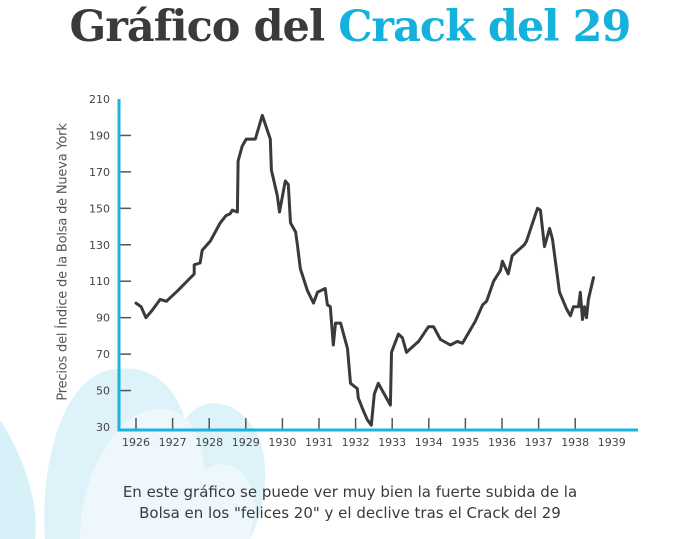  I want to click on x-tick-label: 1934, so click(429, 442).